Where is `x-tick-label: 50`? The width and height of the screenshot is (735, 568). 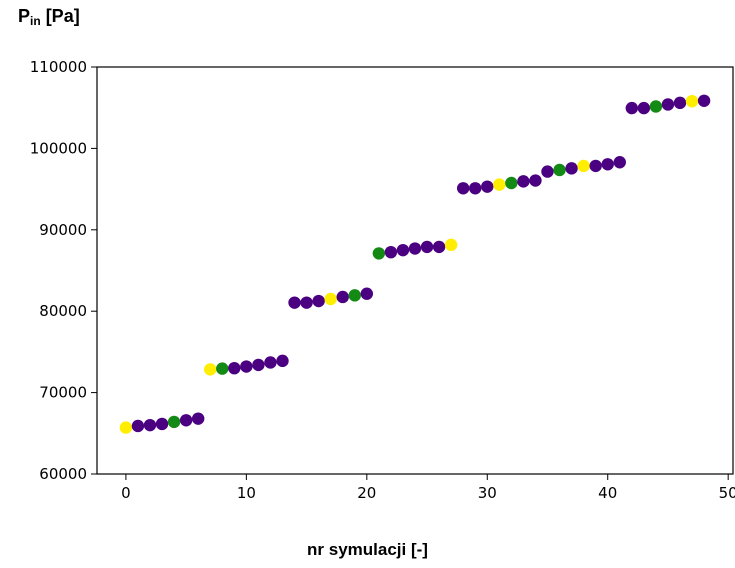
x-tick-label: 50 is located at coordinates (727, 493).